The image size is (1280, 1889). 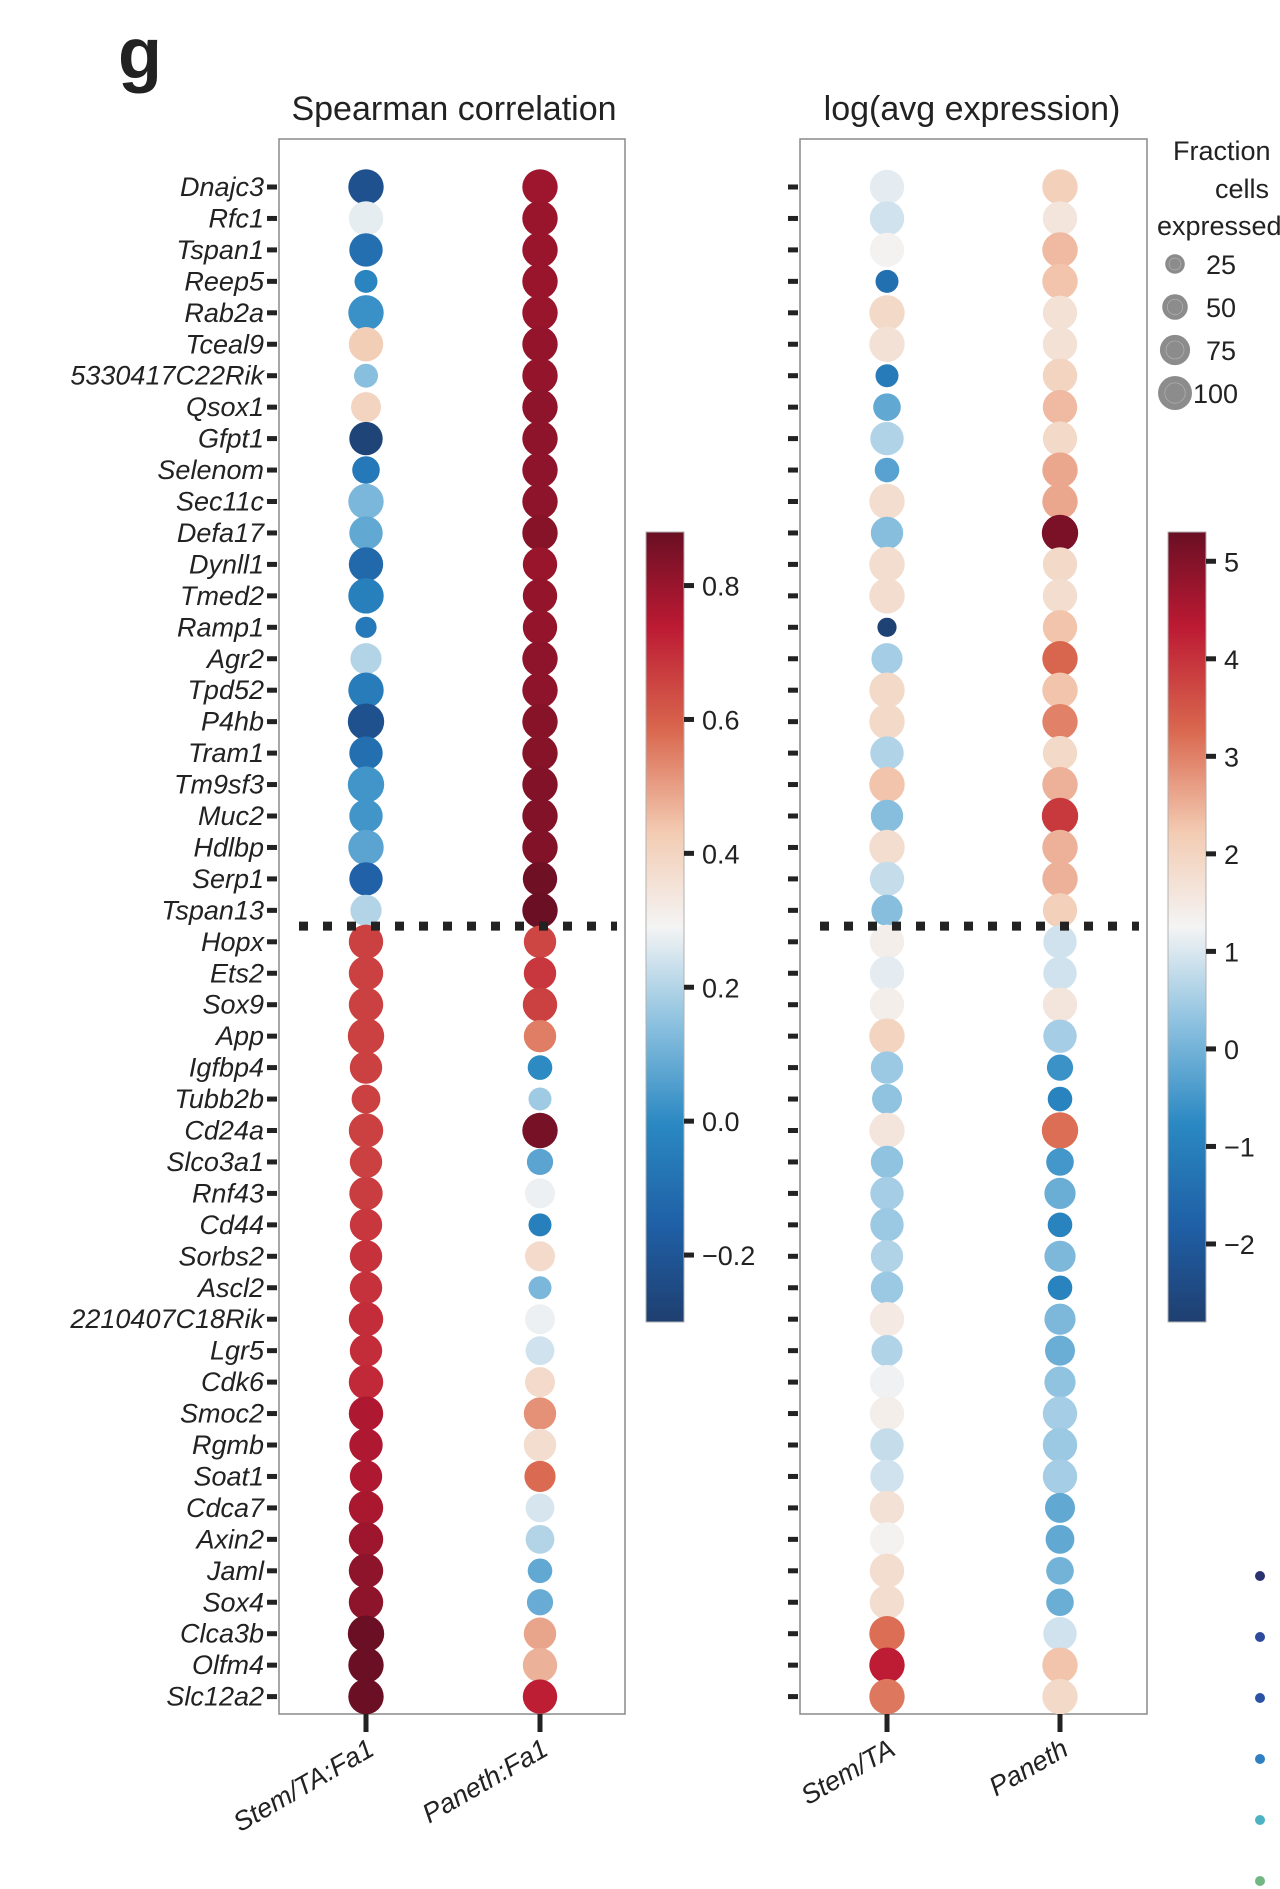 What do you see at coordinates (887, 1287) in the screenshot?
I see `dot-Ascl2` at bounding box center [887, 1287].